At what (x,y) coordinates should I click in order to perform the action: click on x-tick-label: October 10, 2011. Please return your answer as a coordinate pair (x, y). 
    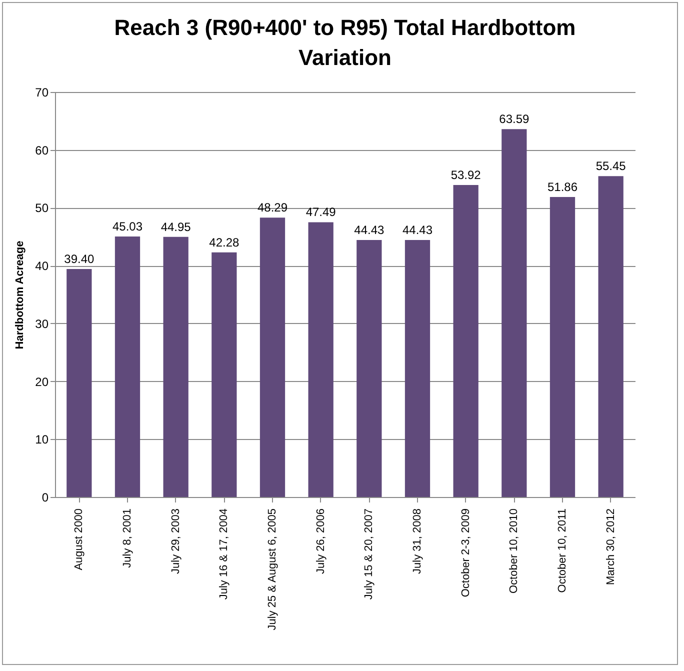
    Looking at the image, I should click on (562, 550).